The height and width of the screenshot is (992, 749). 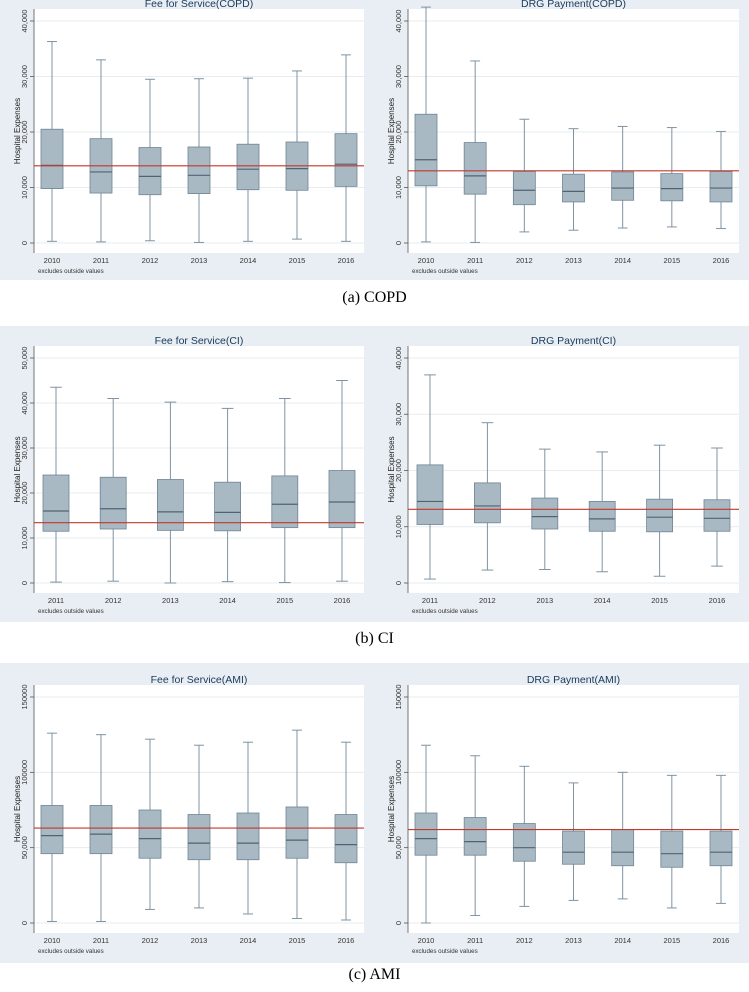 What do you see at coordinates (660, 510) in the screenshot?
I see `box-2015` at bounding box center [660, 510].